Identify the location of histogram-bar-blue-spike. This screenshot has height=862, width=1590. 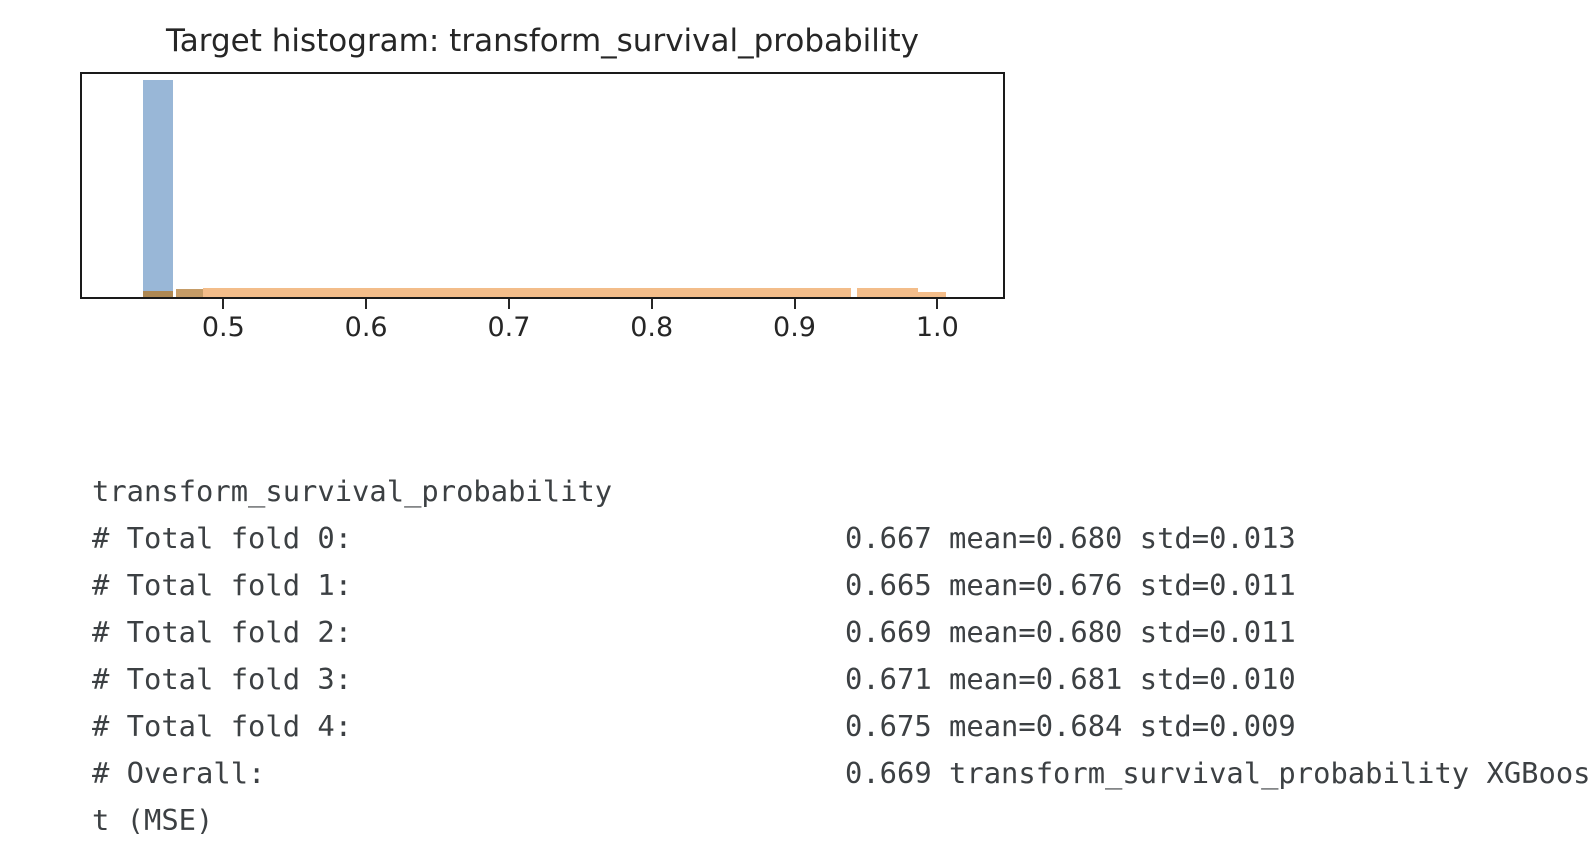
(158, 188).